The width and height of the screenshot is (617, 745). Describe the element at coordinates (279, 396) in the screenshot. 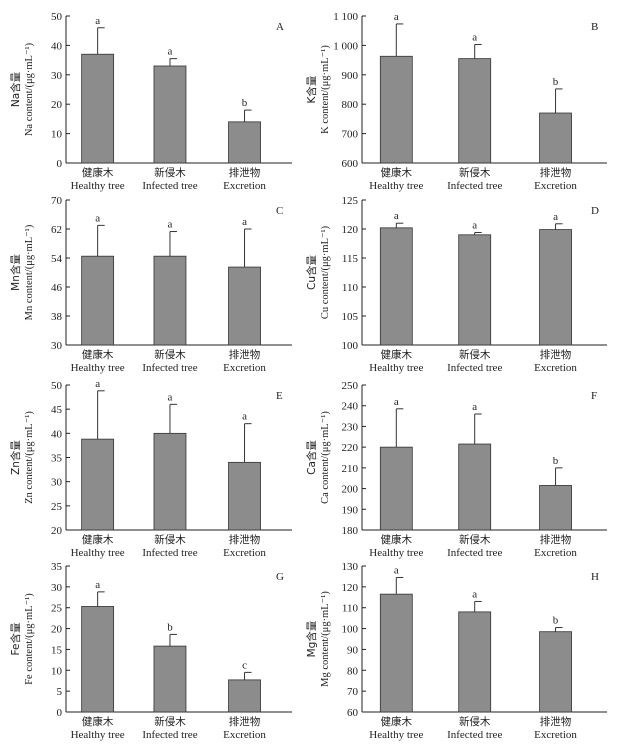

I see `panel-letter: E` at that location.